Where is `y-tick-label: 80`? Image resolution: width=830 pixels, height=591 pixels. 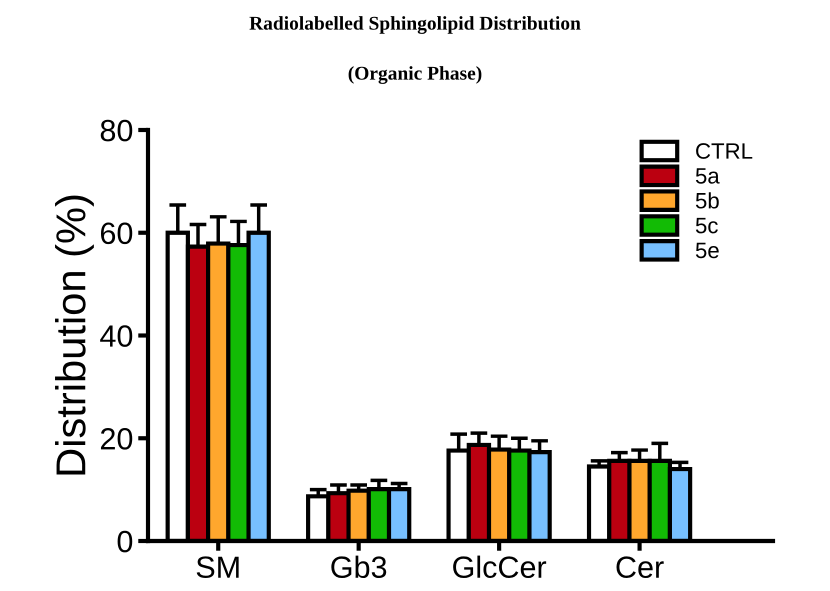 y-tick-label: 80 is located at coordinates (116, 131).